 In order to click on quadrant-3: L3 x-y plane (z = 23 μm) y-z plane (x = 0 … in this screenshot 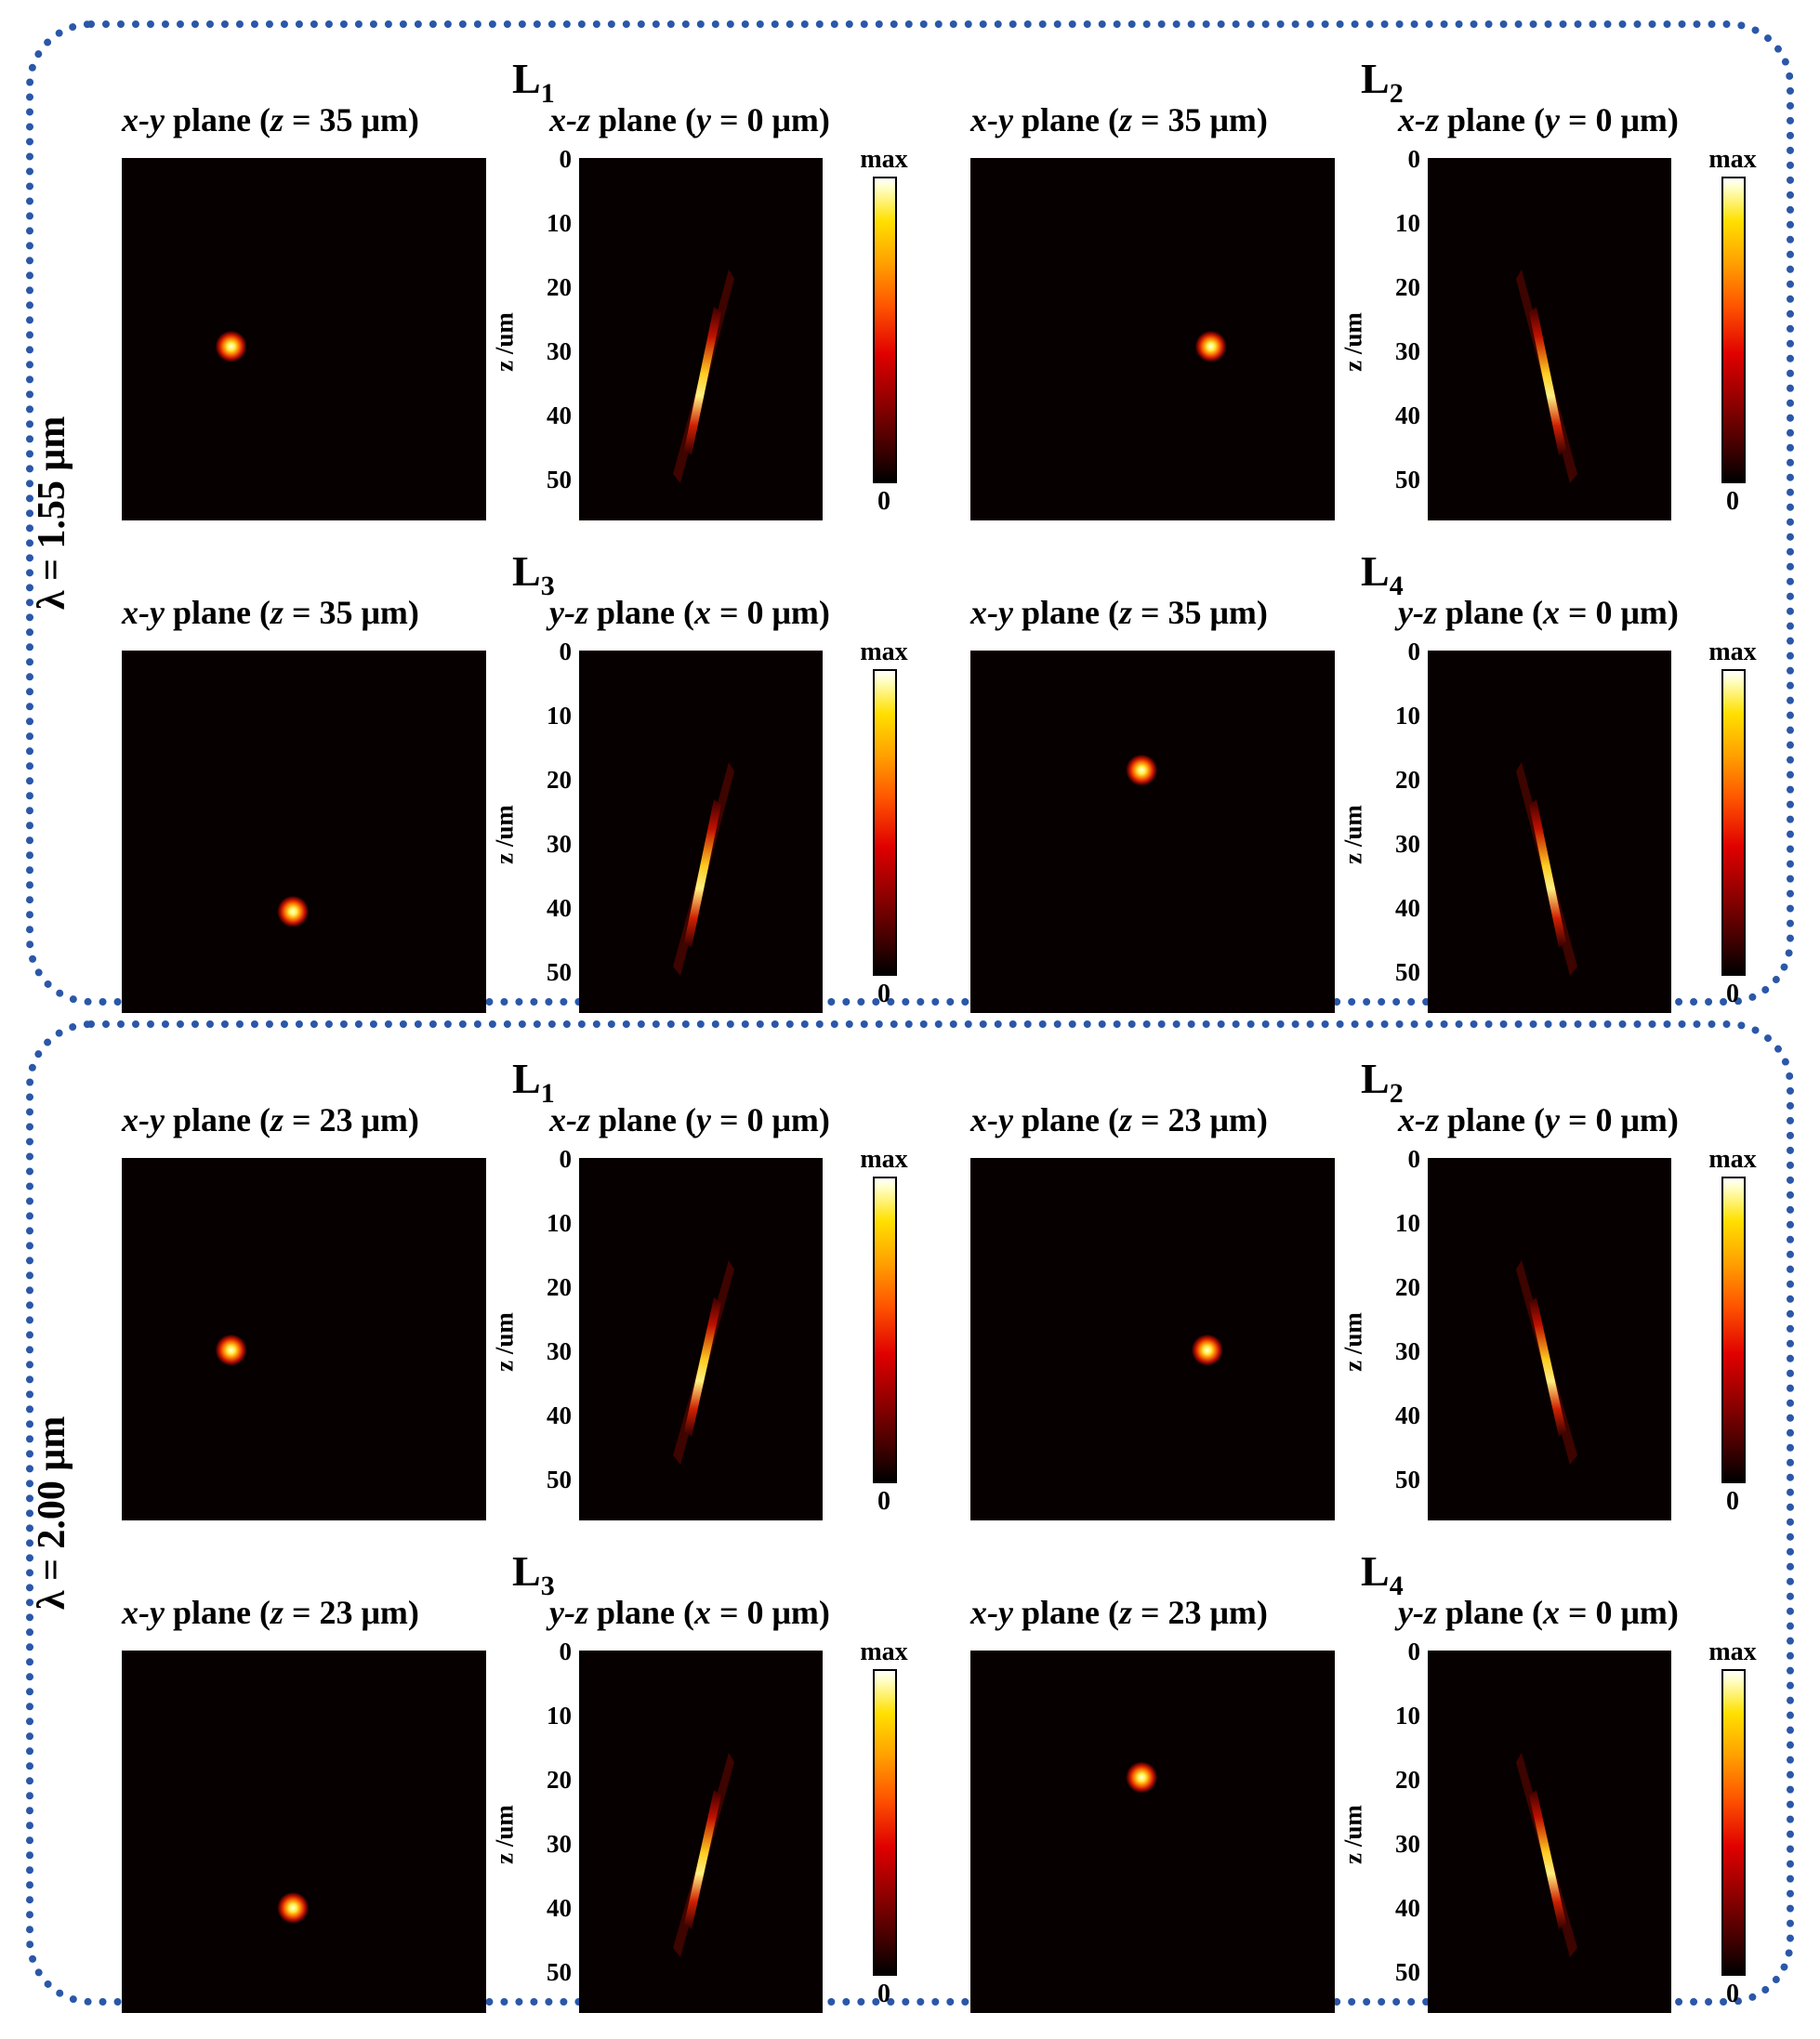, I will do `click(545, 1793)`.